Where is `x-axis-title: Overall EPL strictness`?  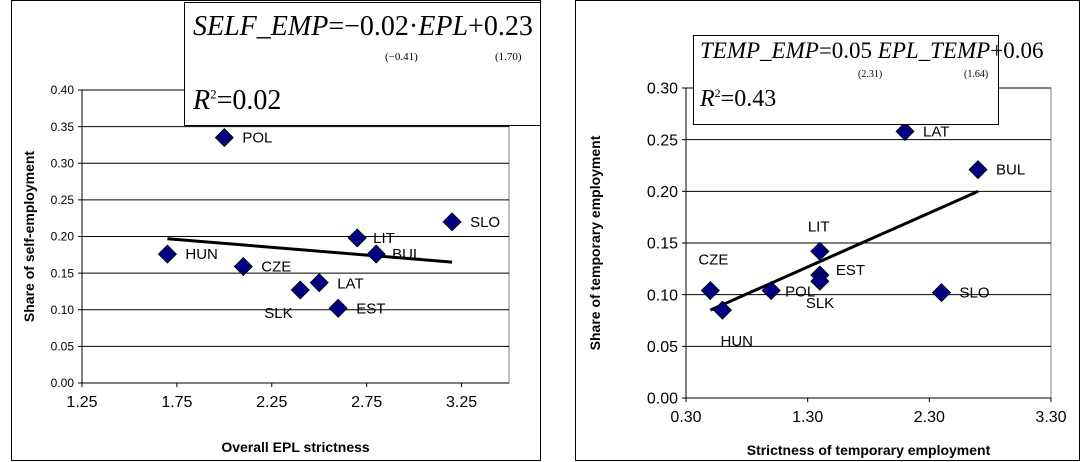
x-axis-title: Overall EPL strictness is located at coordinates (295, 447).